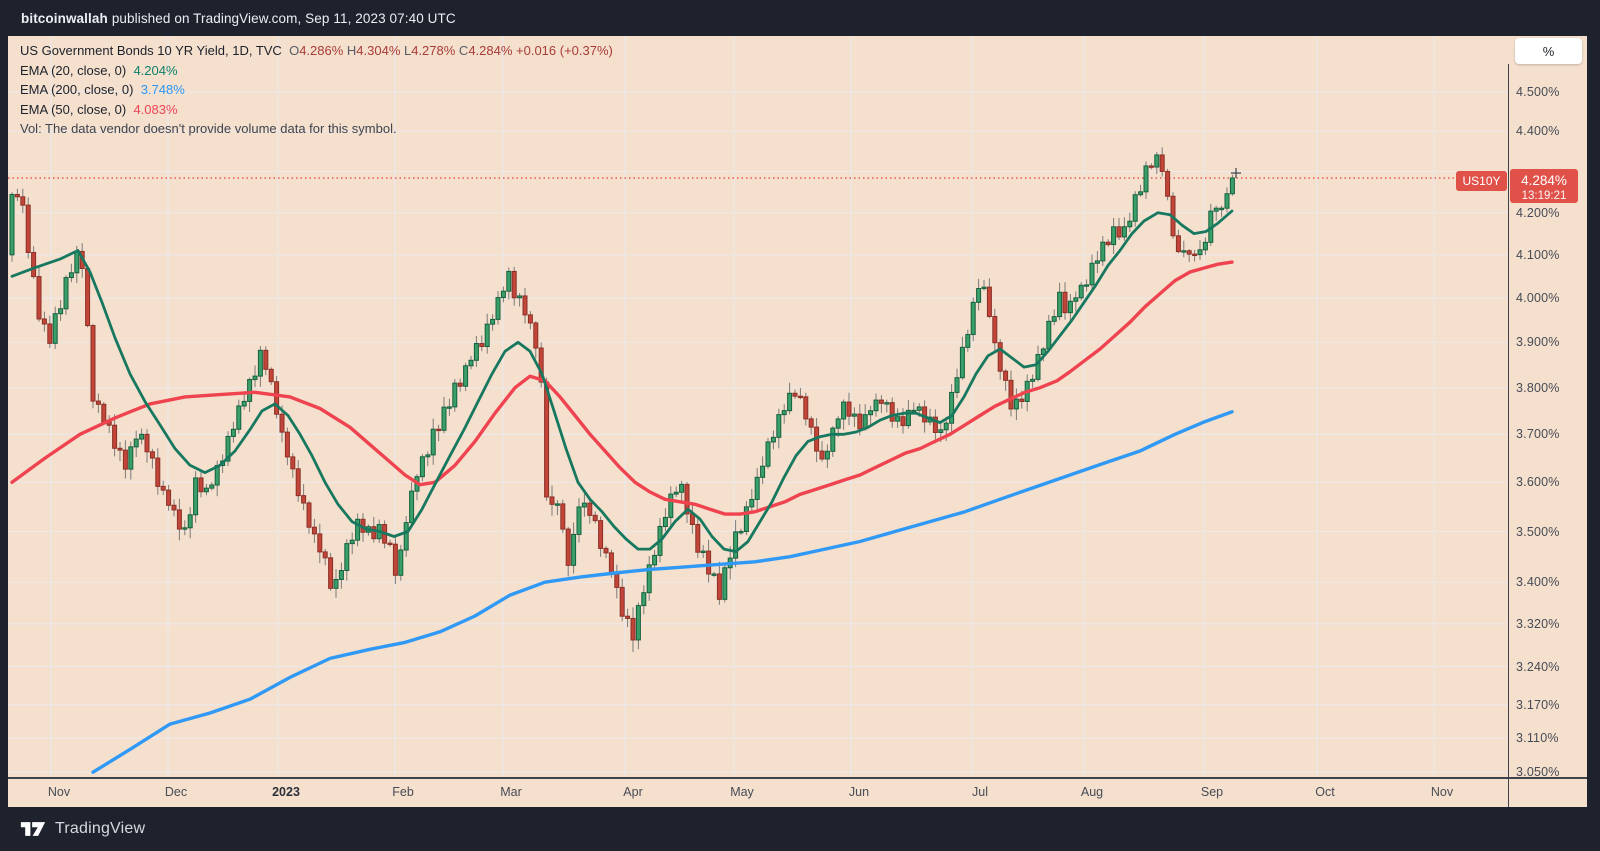  I want to click on price-axis-label: 4.500%, so click(1538, 92).